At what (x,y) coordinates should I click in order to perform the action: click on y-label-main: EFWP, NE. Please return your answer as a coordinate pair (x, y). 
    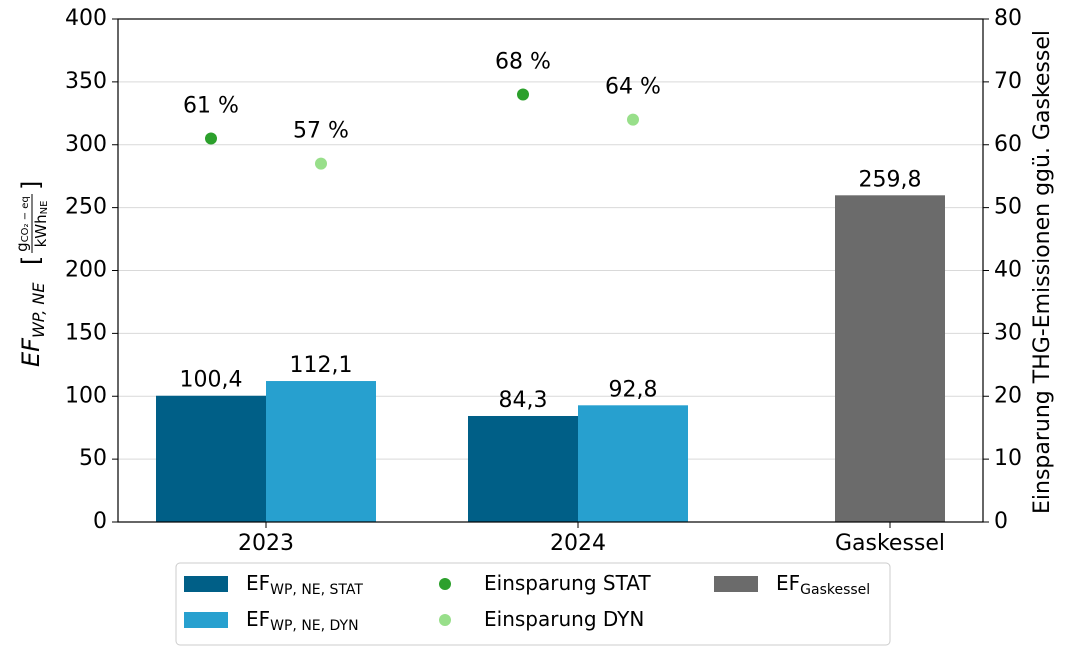
    Looking at the image, I should click on (32, 324).